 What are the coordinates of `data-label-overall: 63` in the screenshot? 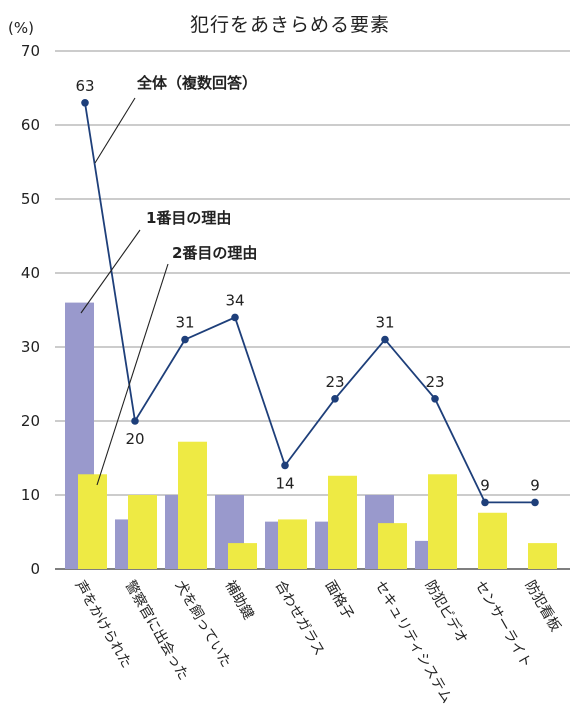 It's located at (84, 86).